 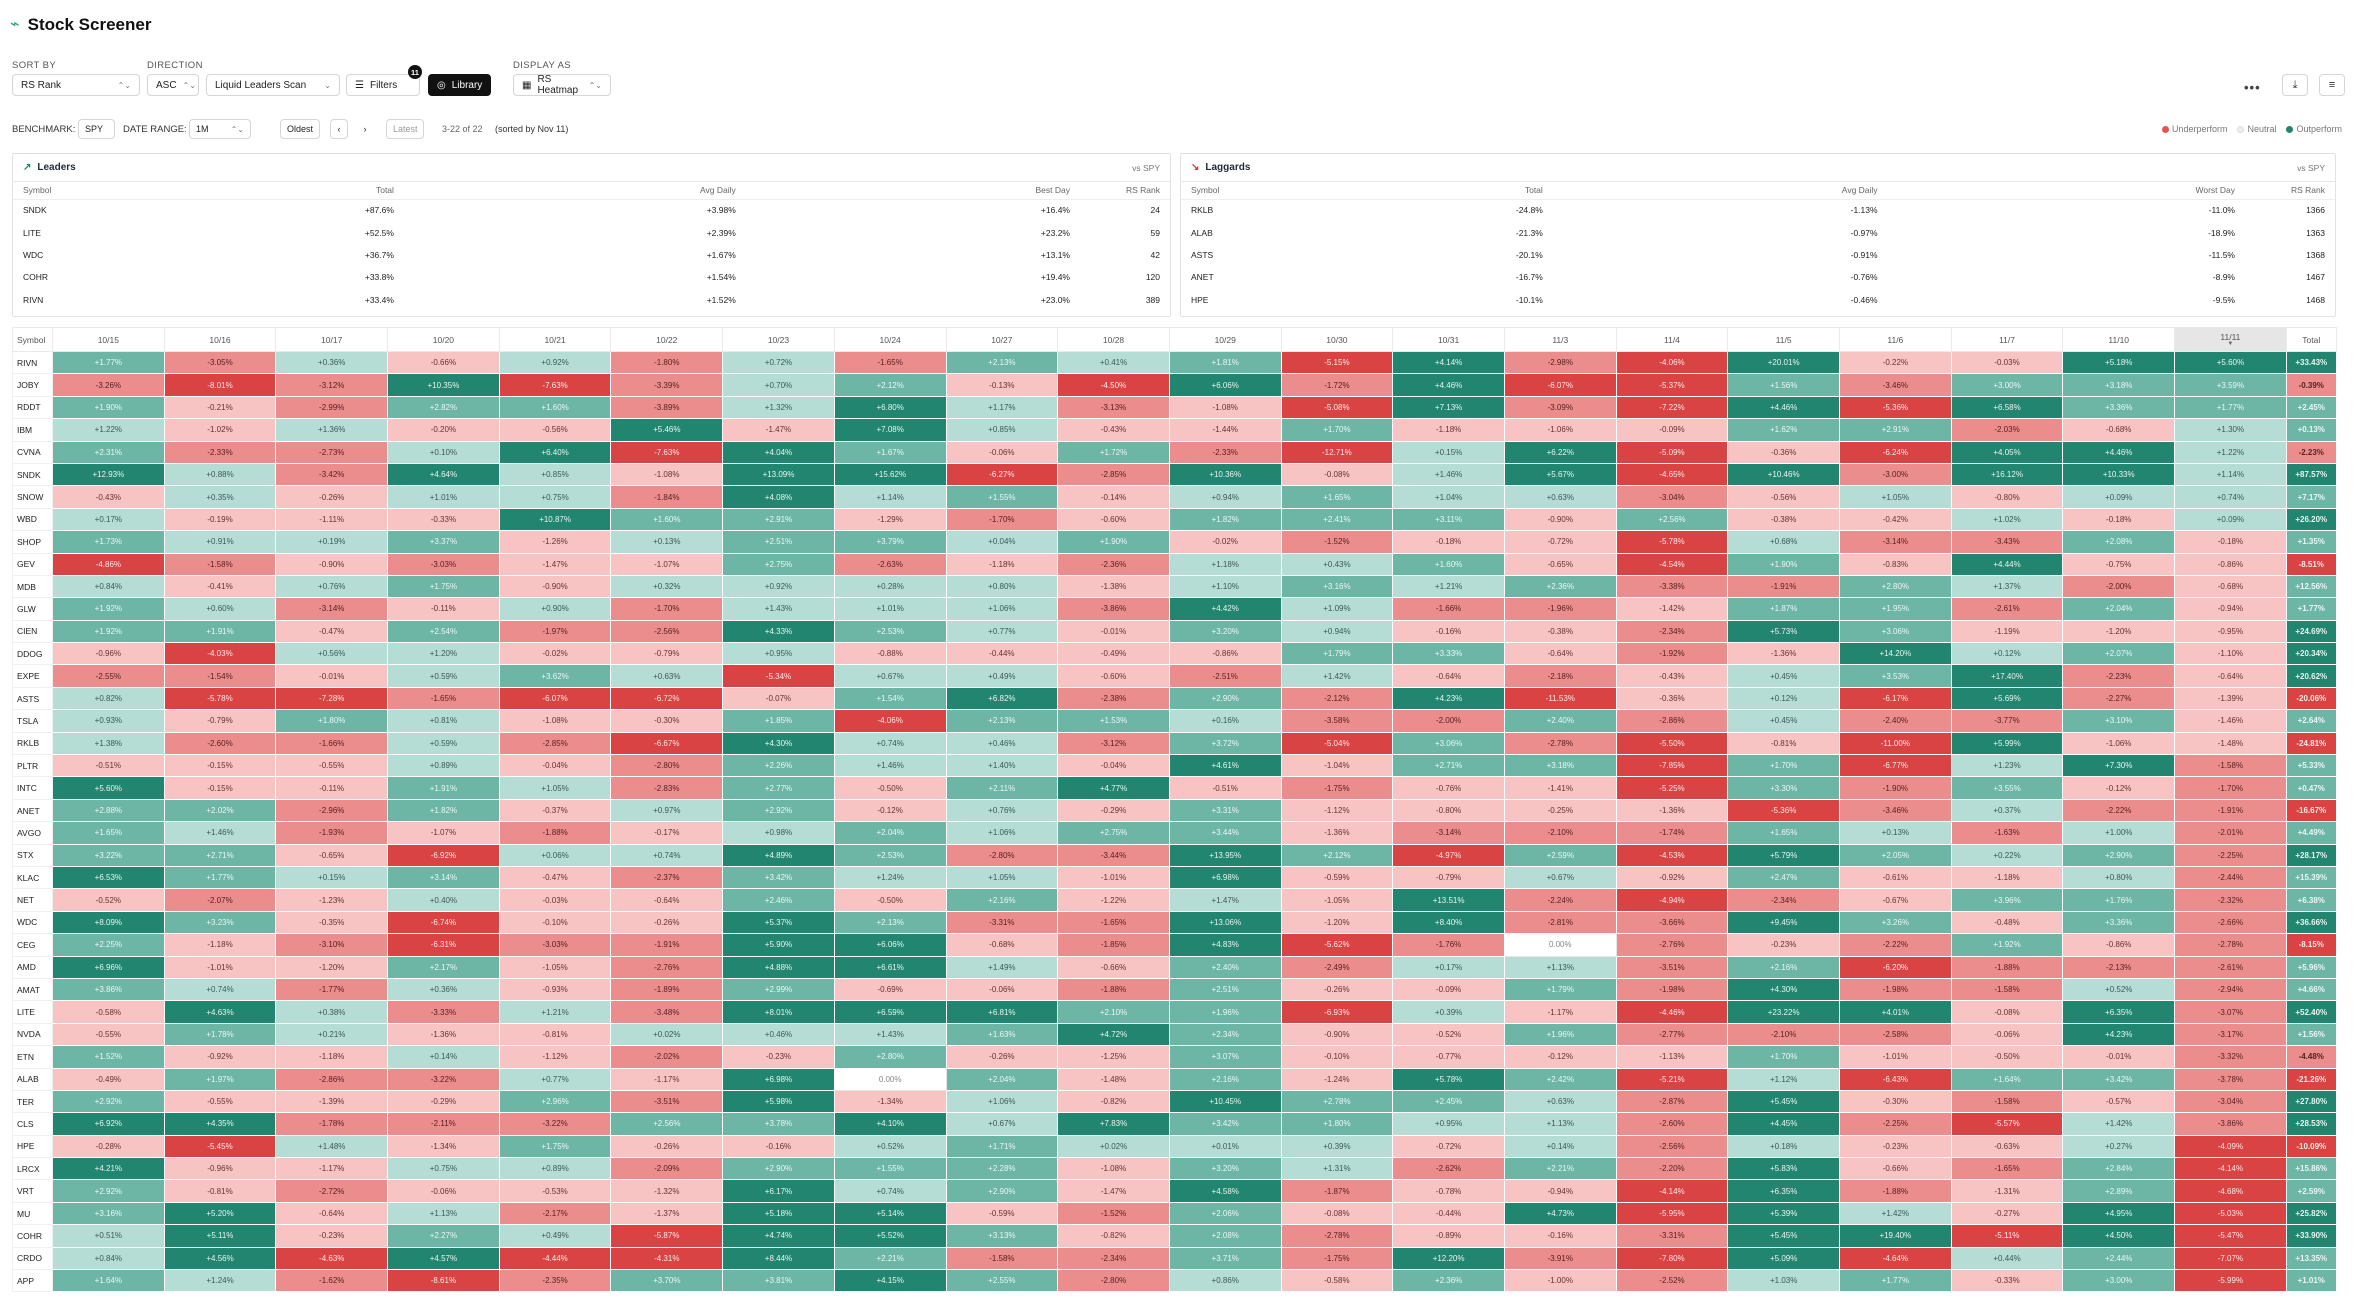 I want to click on heatmap-cell: -3.22%, so click(x=443, y=1079).